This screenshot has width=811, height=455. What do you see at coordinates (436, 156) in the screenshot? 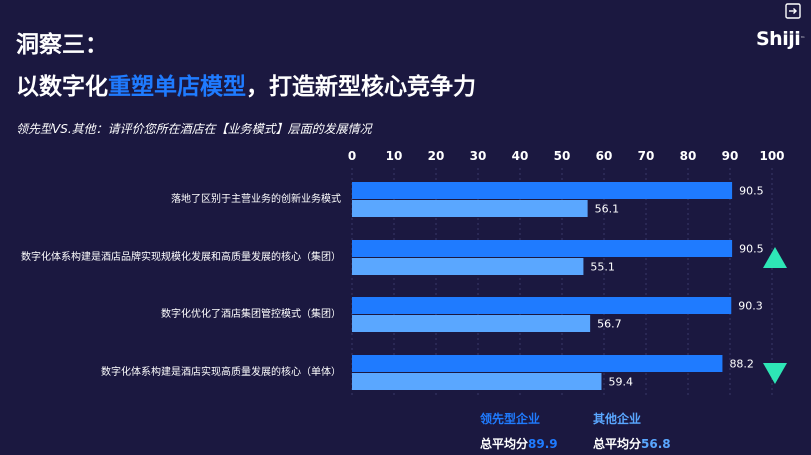
I see `x-tick-label: 20` at bounding box center [436, 156].